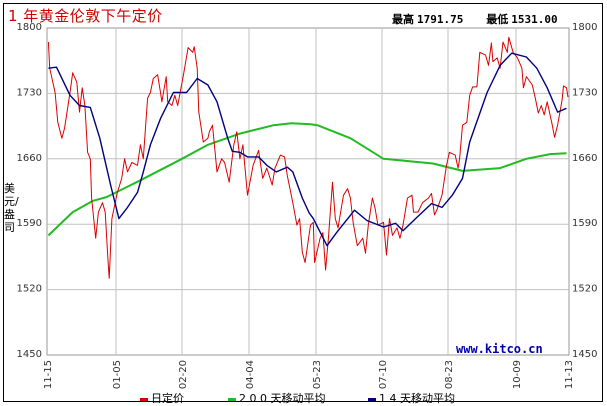 The width and height of the screenshot is (607, 406). I want to click on y-tick-label-left: 1800, so click(29, 27).